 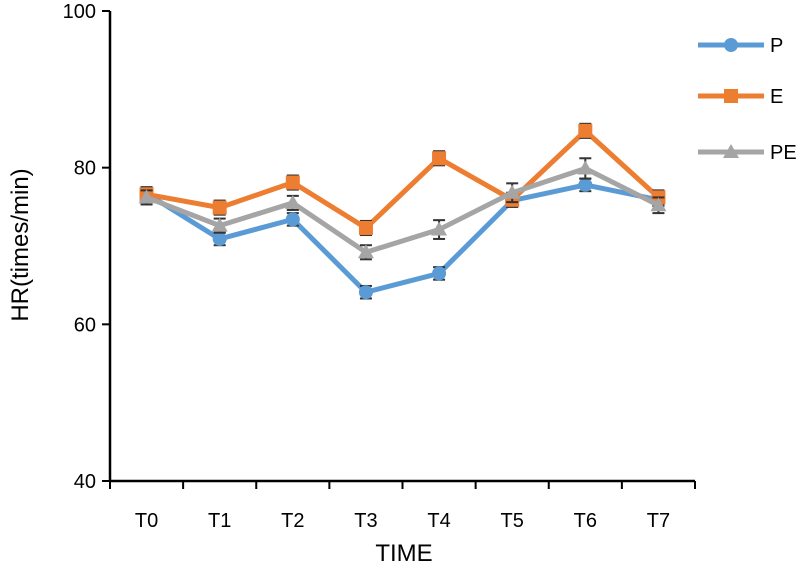 I want to click on y-tick-label: 100, so click(x=79, y=12).